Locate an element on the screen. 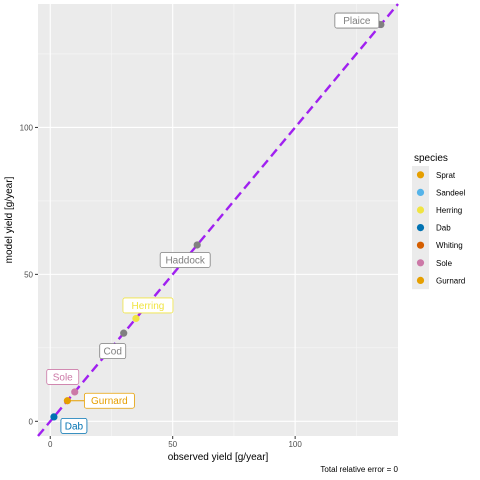  legend-label: Sandeel is located at coordinates (451, 192).